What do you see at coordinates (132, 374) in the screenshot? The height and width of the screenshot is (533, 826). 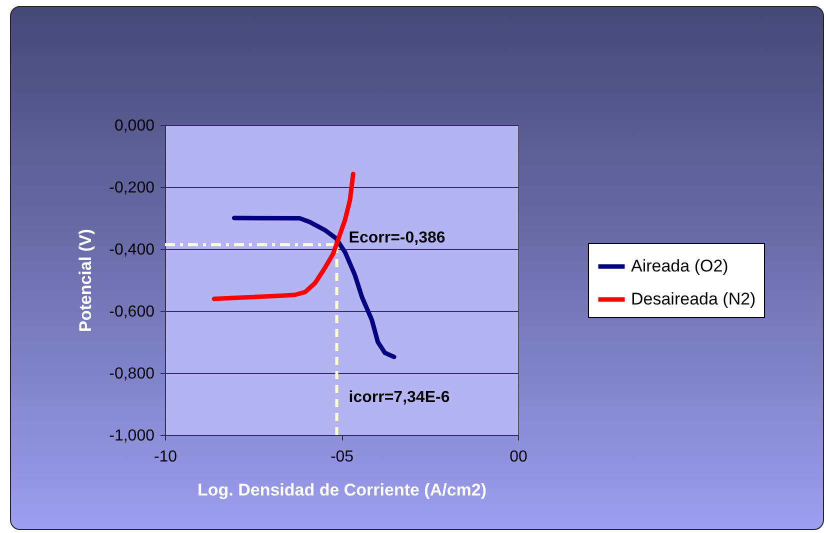 I see `y-tick-label: -0,800` at bounding box center [132, 374].